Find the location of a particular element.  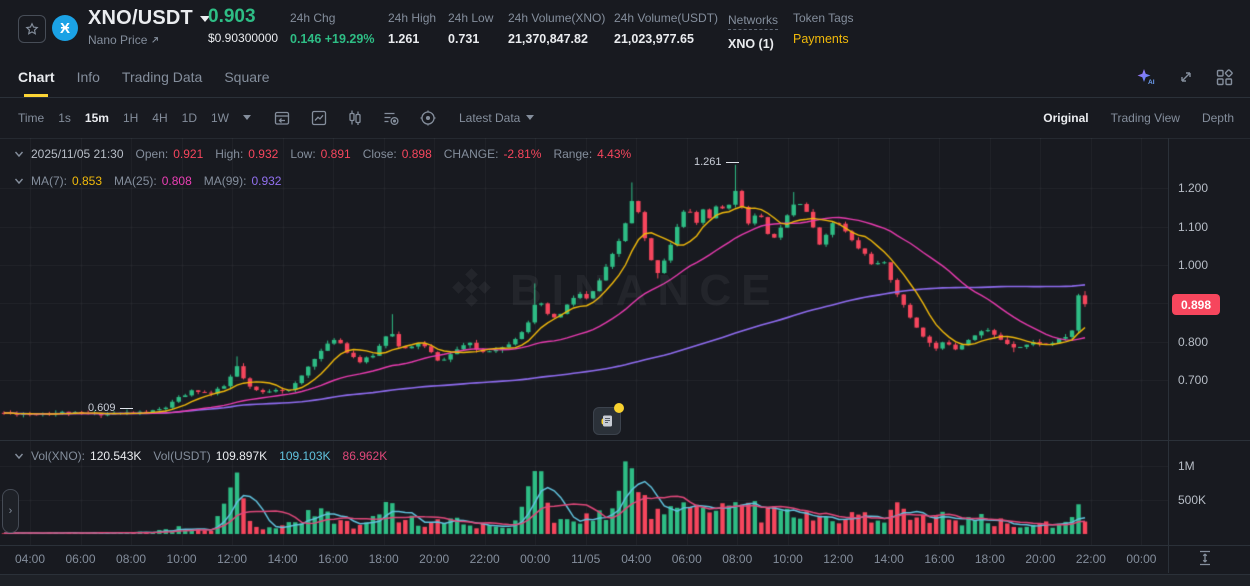

auto-fit-icon is located at coordinates (1205, 558).